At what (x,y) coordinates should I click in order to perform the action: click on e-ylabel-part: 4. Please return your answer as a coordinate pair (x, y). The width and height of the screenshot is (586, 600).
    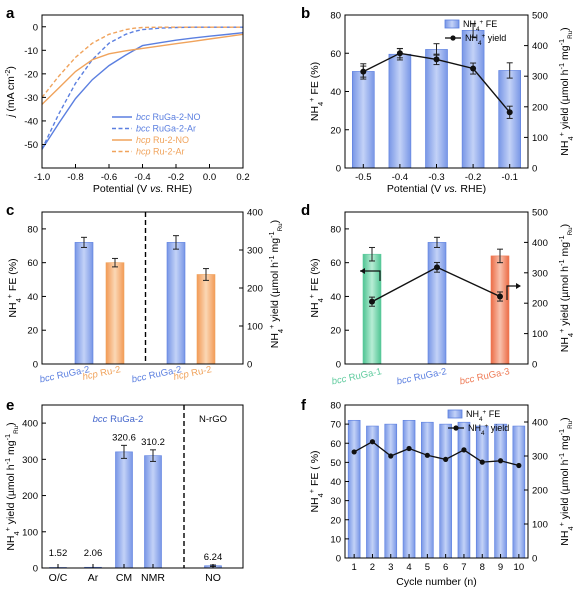
    Looking at the image, I should click on (16, 533).